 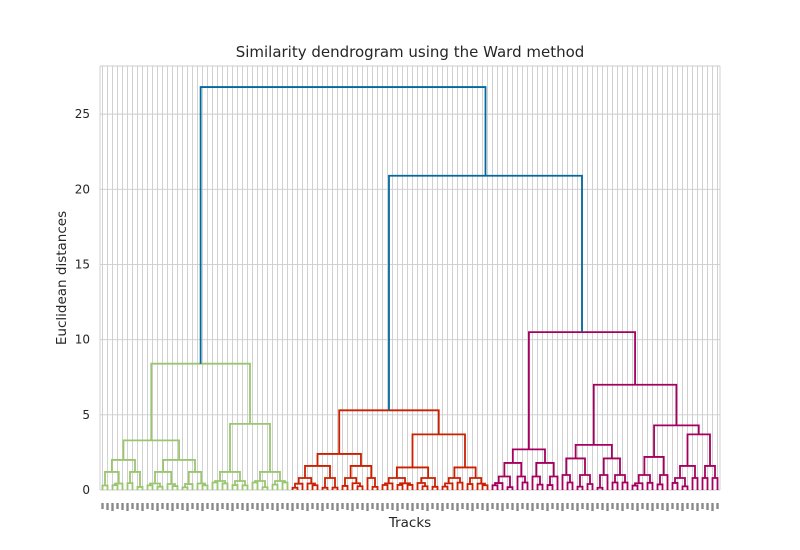 What do you see at coordinates (82, 189) in the screenshot?
I see `y-tick-label: 20` at bounding box center [82, 189].